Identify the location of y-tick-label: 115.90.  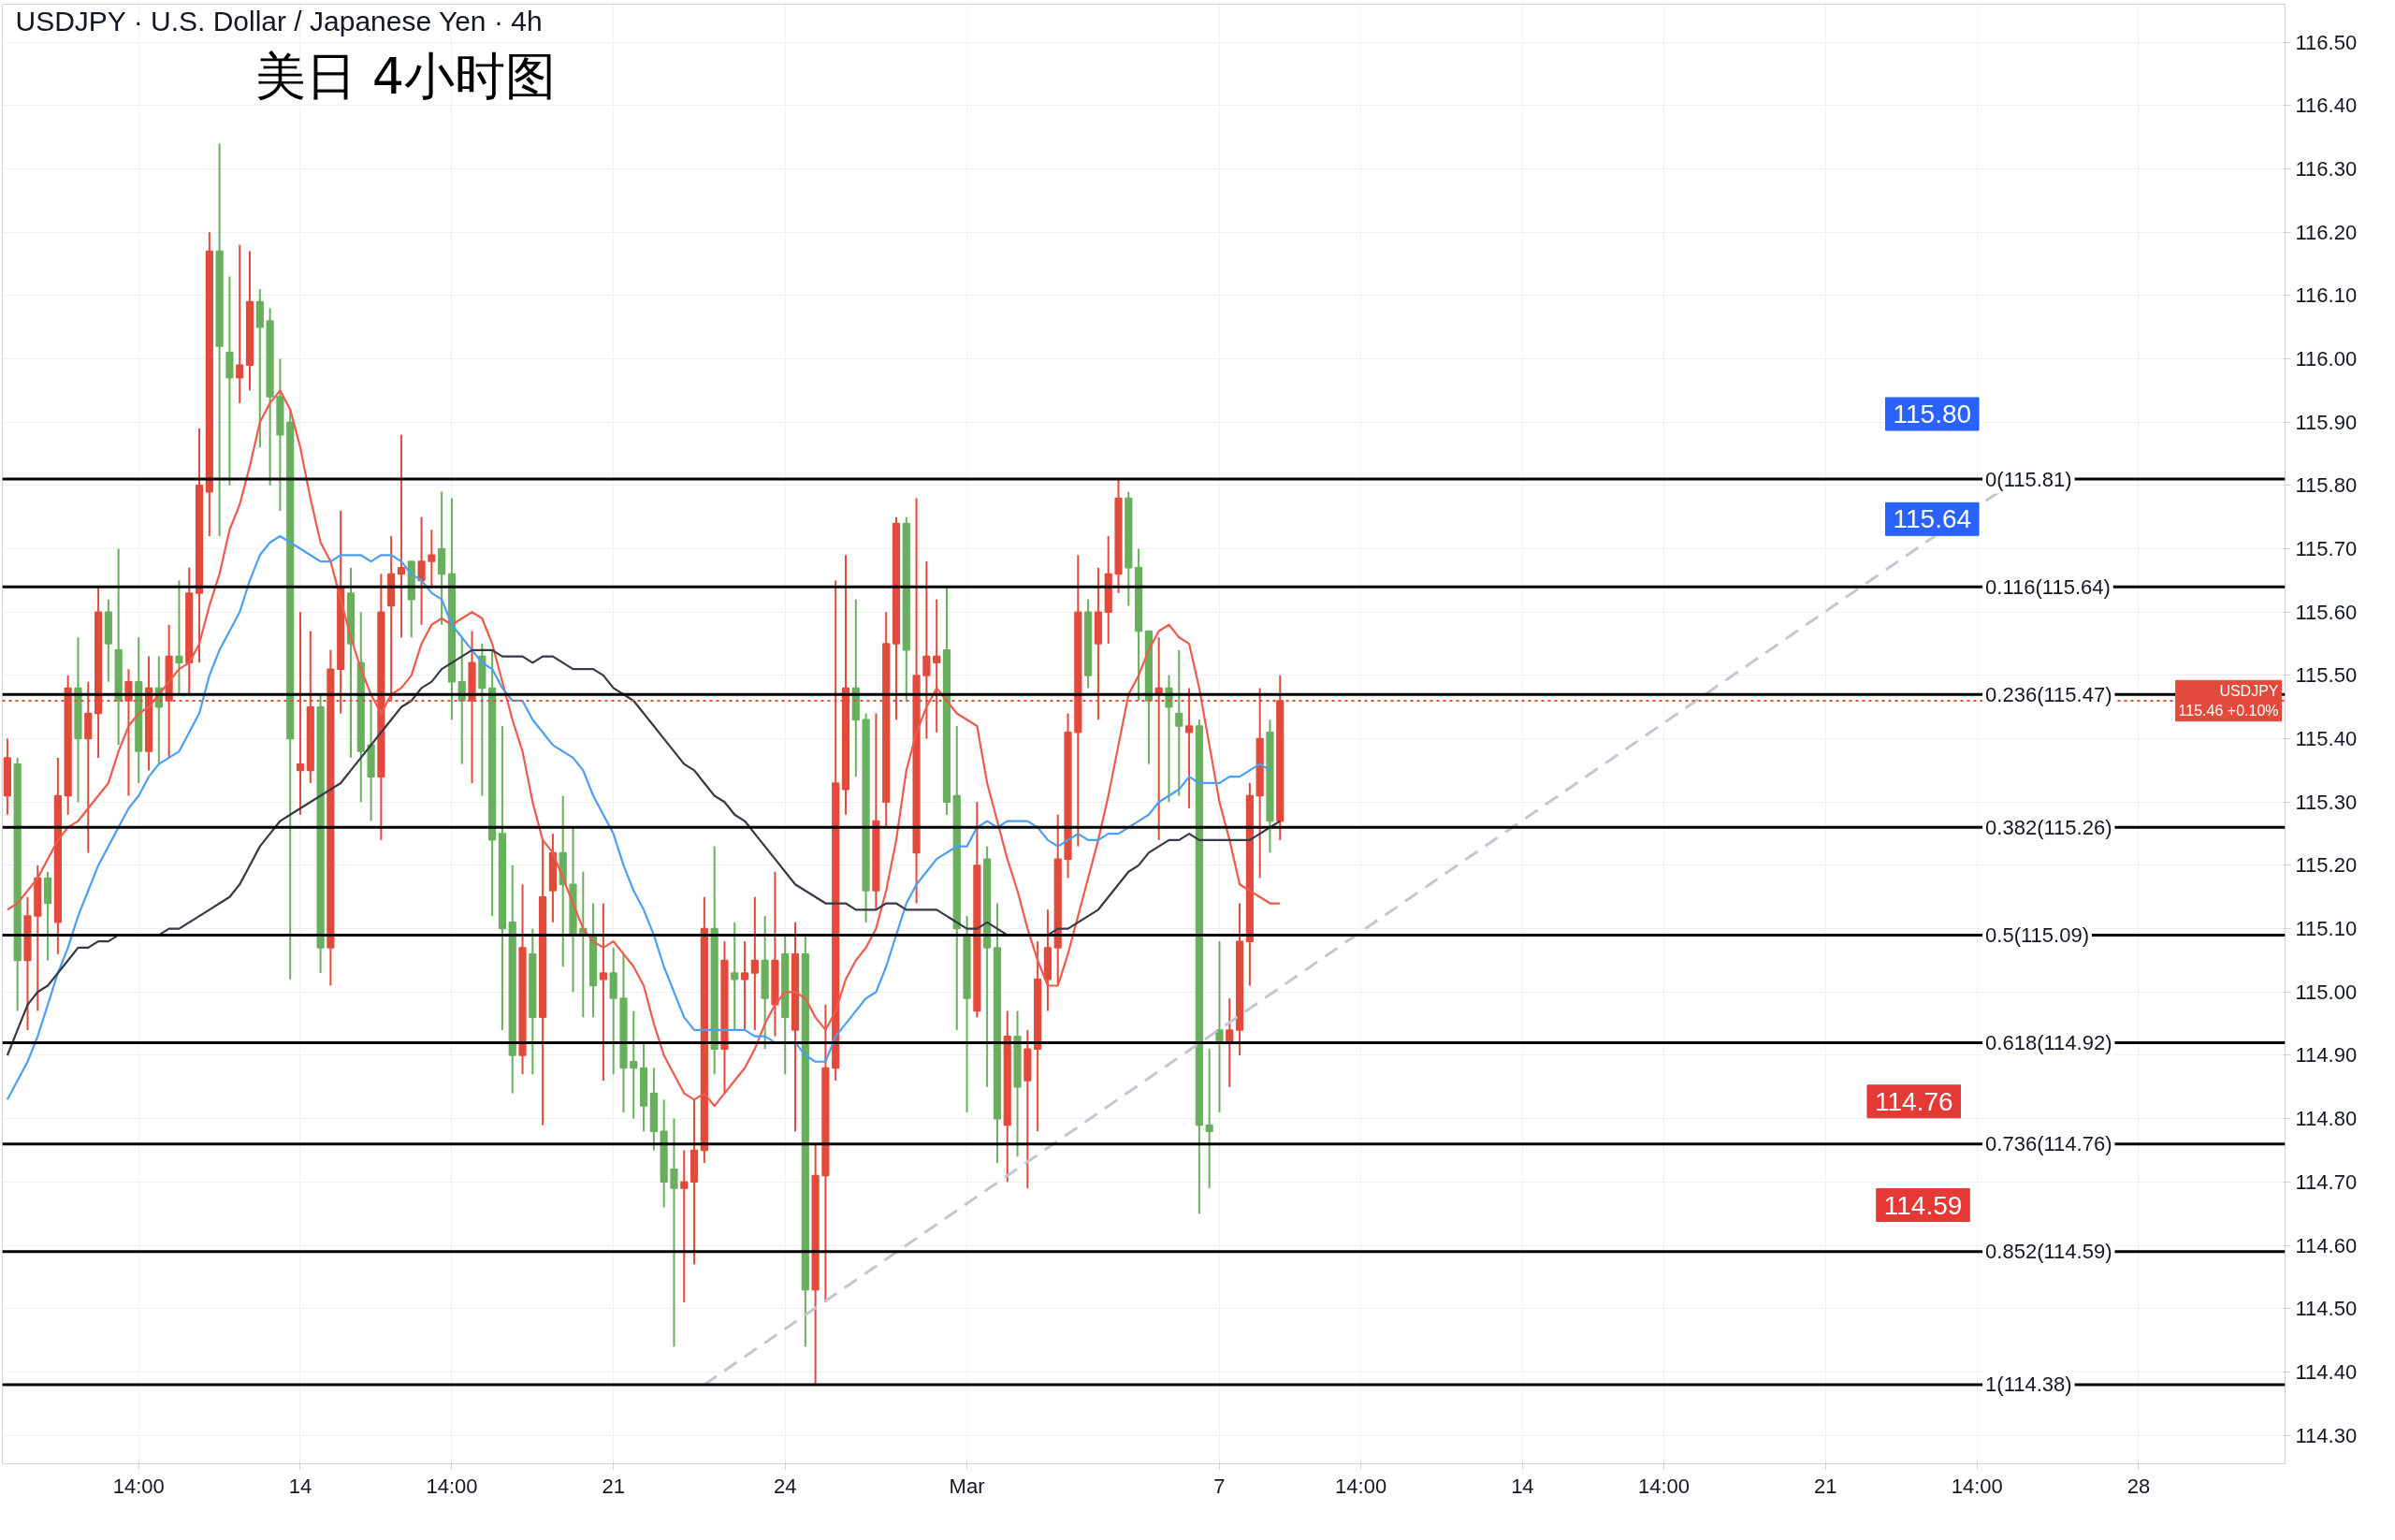
(2326, 422).